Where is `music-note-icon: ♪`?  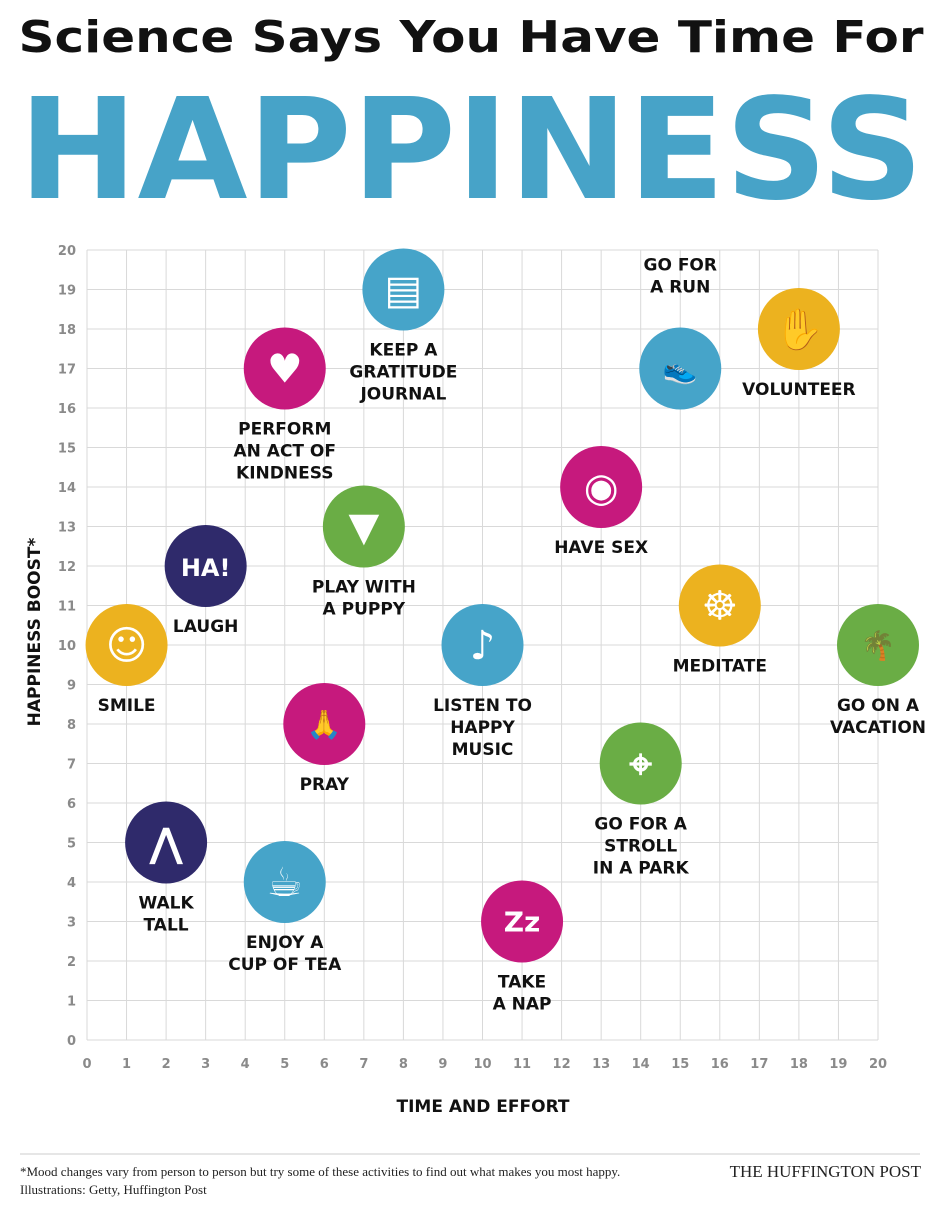
music-note-icon: ♪ is located at coordinates (483, 646).